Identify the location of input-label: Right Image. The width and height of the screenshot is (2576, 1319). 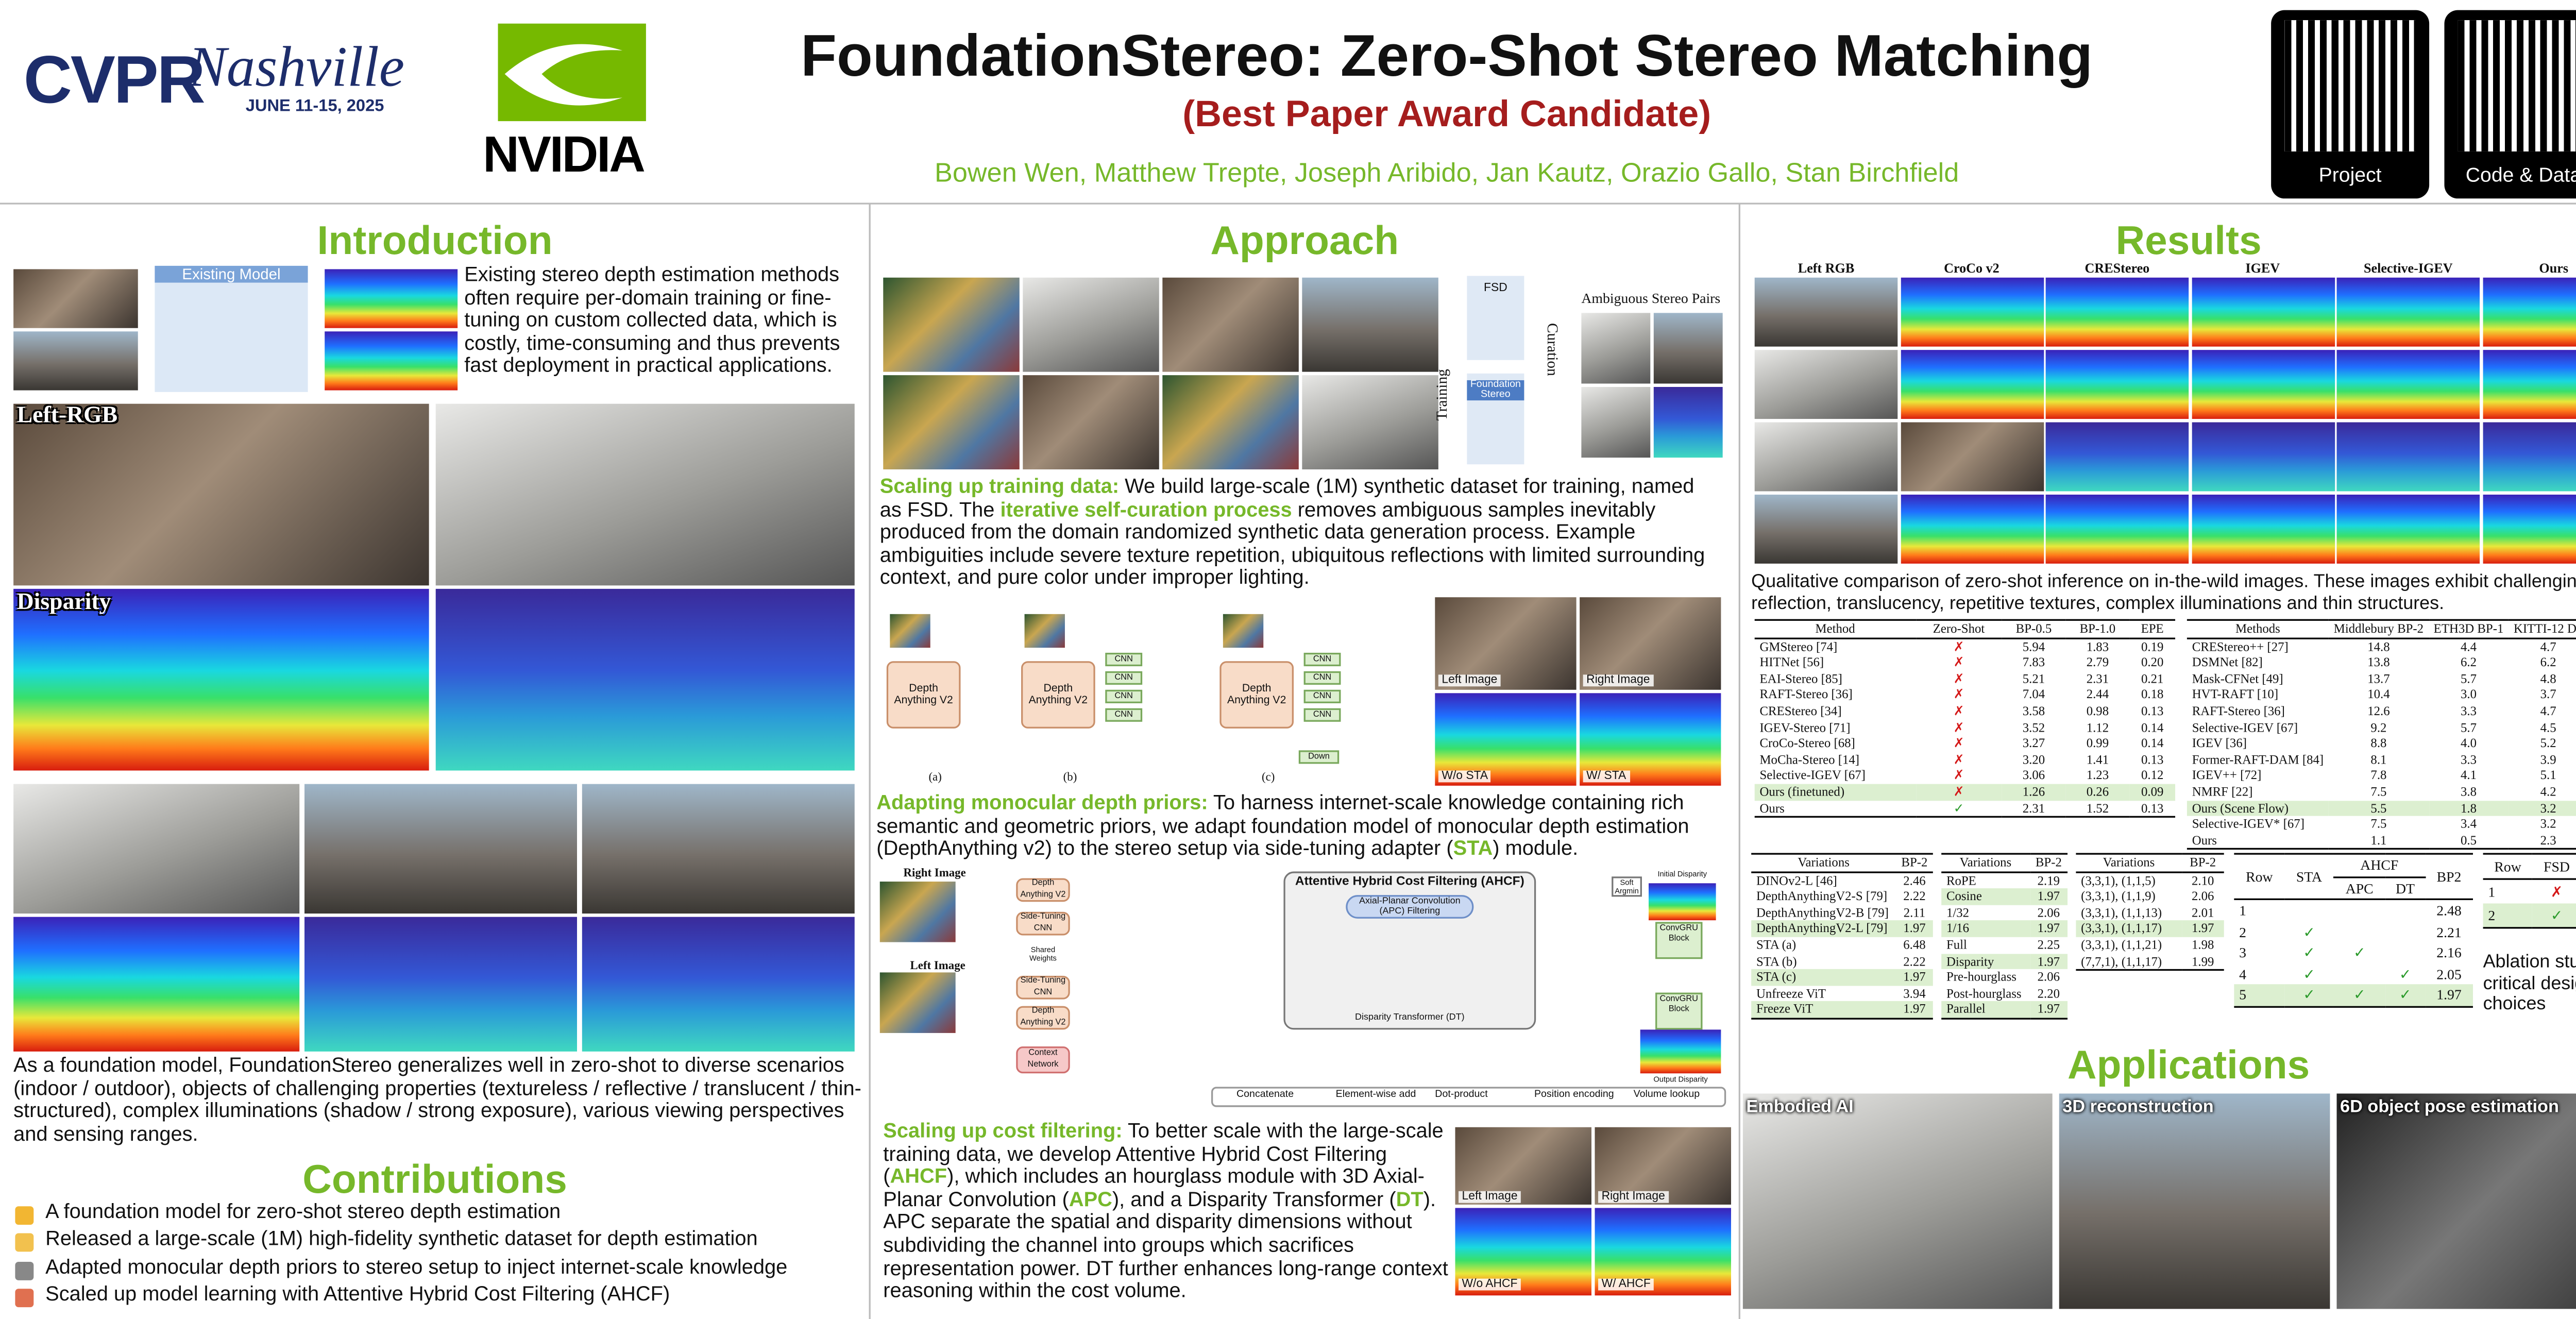
(934, 873).